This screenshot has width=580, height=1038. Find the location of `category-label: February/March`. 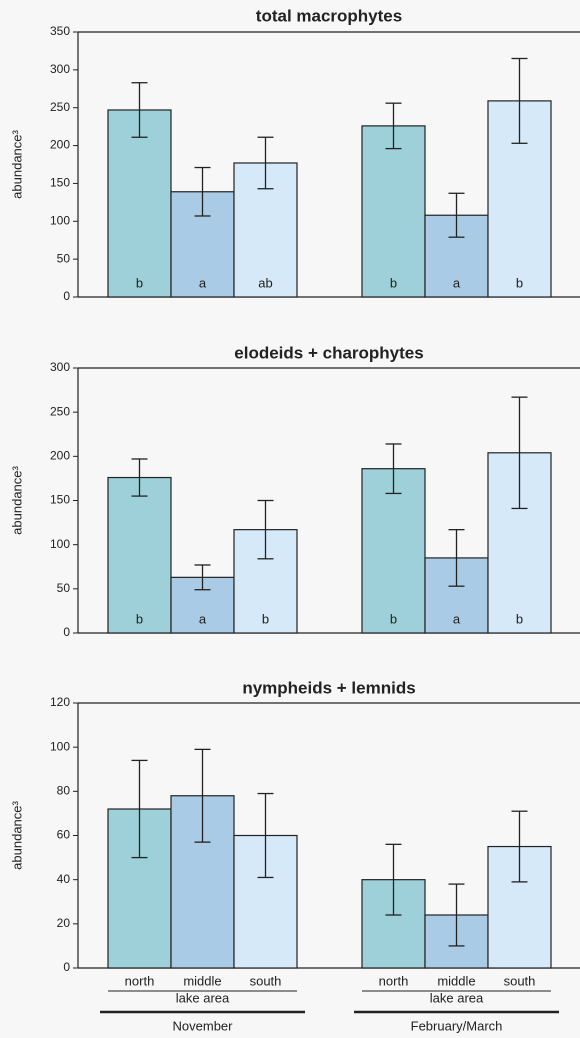

category-label: February/March is located at coordinates (457, 1025).